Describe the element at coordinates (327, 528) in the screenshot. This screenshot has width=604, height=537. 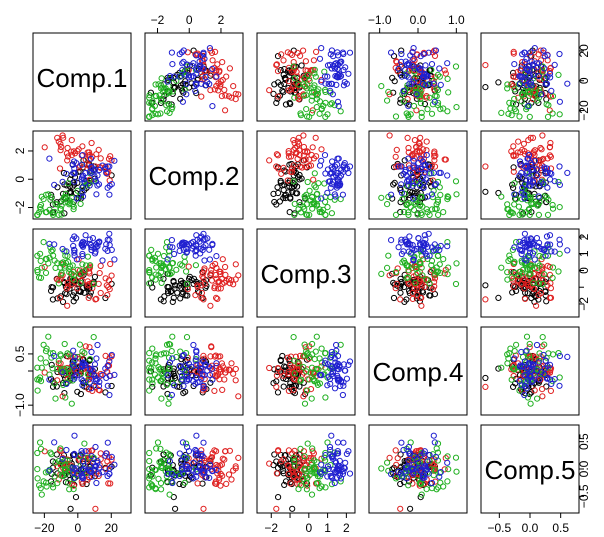
I see `x-tick-label-3-3: 1` at that location.